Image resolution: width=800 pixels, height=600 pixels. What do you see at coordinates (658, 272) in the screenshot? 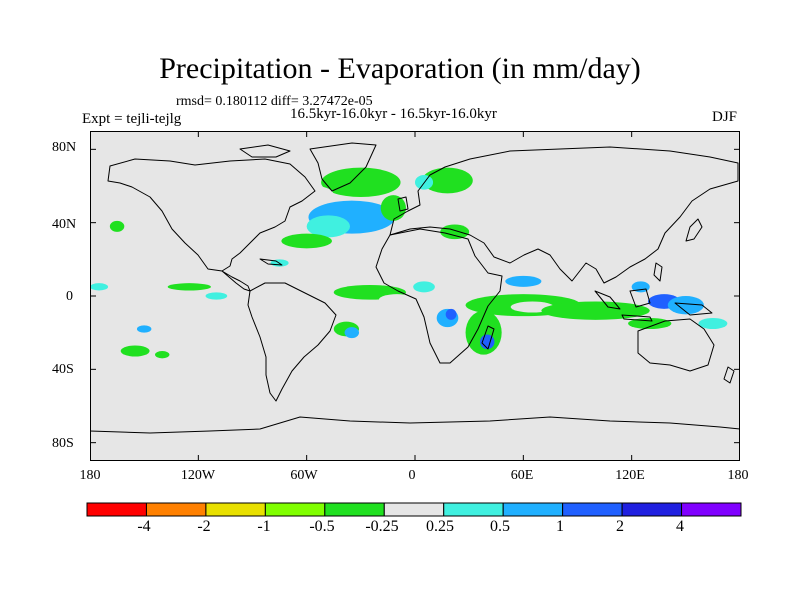
I see `coastline-philippines` at bounding box center [658, 272].